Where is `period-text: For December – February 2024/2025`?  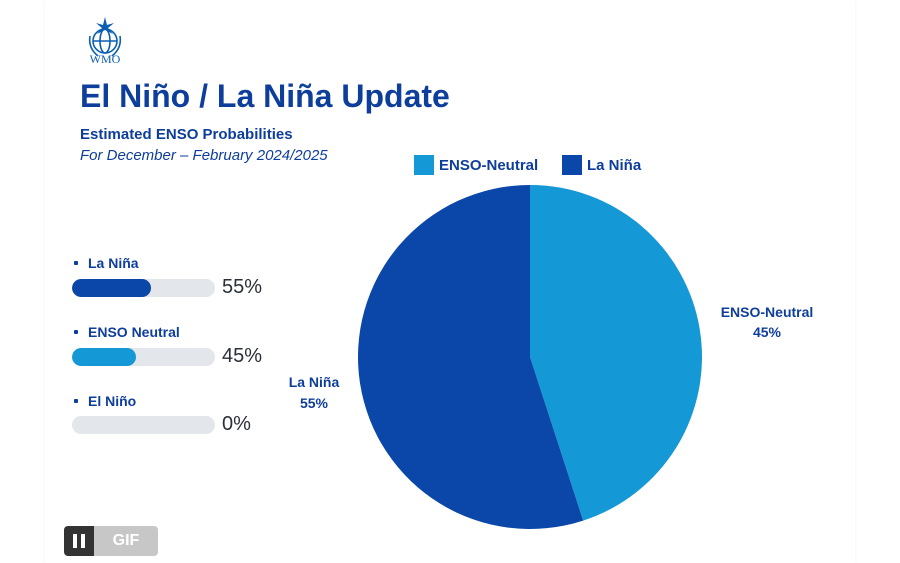
period-text: For December – February 2024/2025 is located at coordinates (204, 155).